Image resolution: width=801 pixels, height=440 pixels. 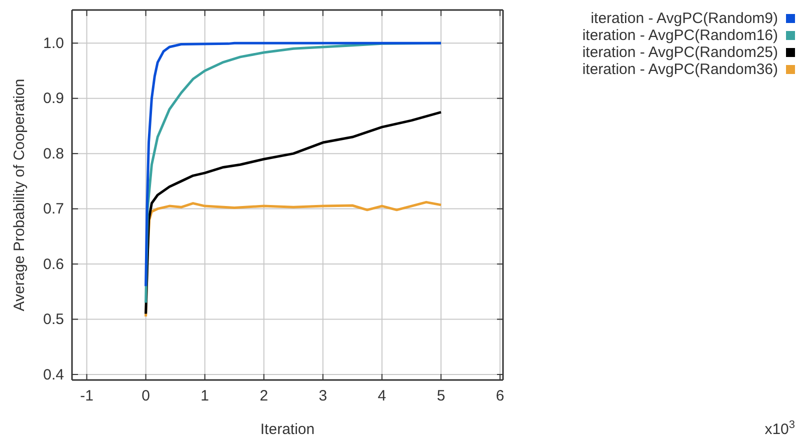 What do you see at coordinates (264, 396) in the screenshot?
I see `x-tick-label: 2` at bounding box center [264, 396].